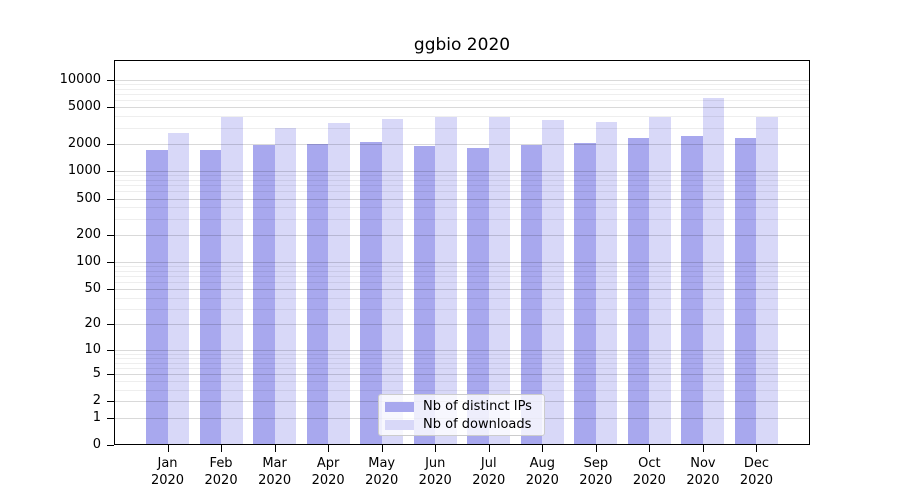 The image size is (900, 500). Describe the element at coordinates (435, 463) in the screenshot. I see `x-label-month: Jun` at that location.